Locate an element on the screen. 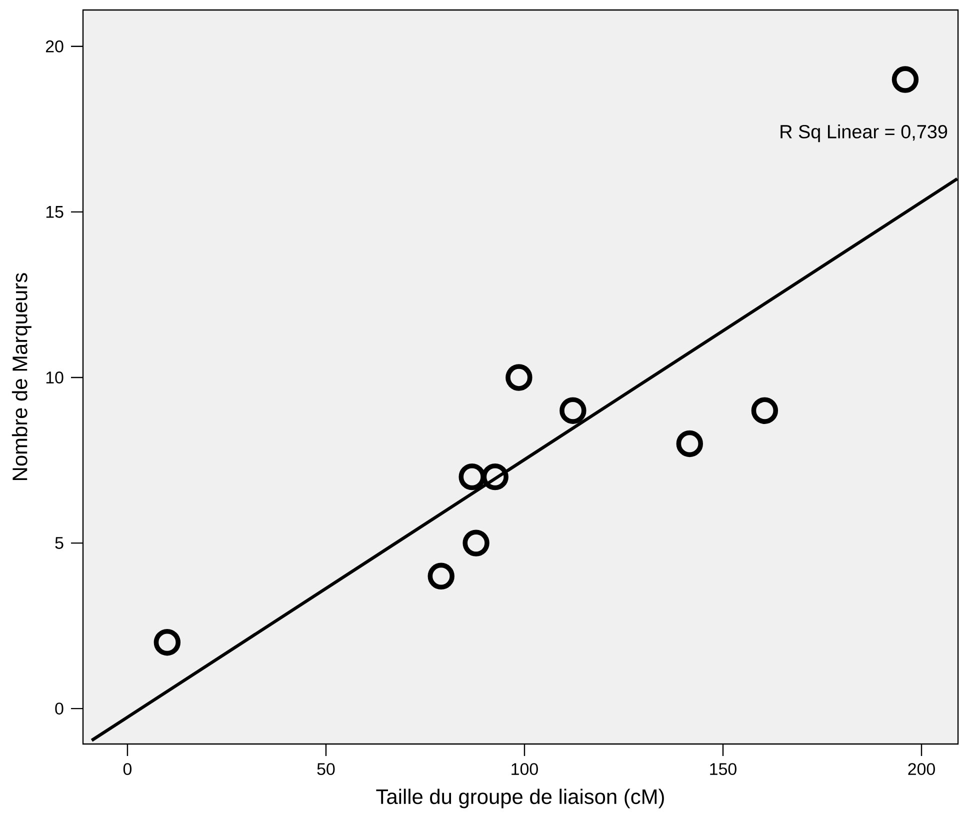 The height and width of the screenshot is (824, 960). x-tick-label: 200 is located at coordinates (921, 769).